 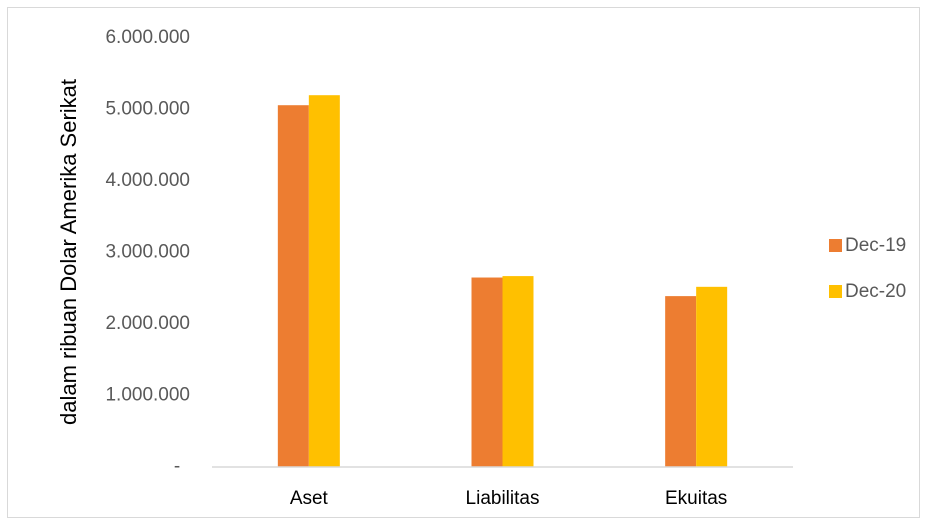 What do you see at coordinates (147, 323) in the screenshot?
I see `y-tick-label: 2.000.000` at bounding box center [147, 323].